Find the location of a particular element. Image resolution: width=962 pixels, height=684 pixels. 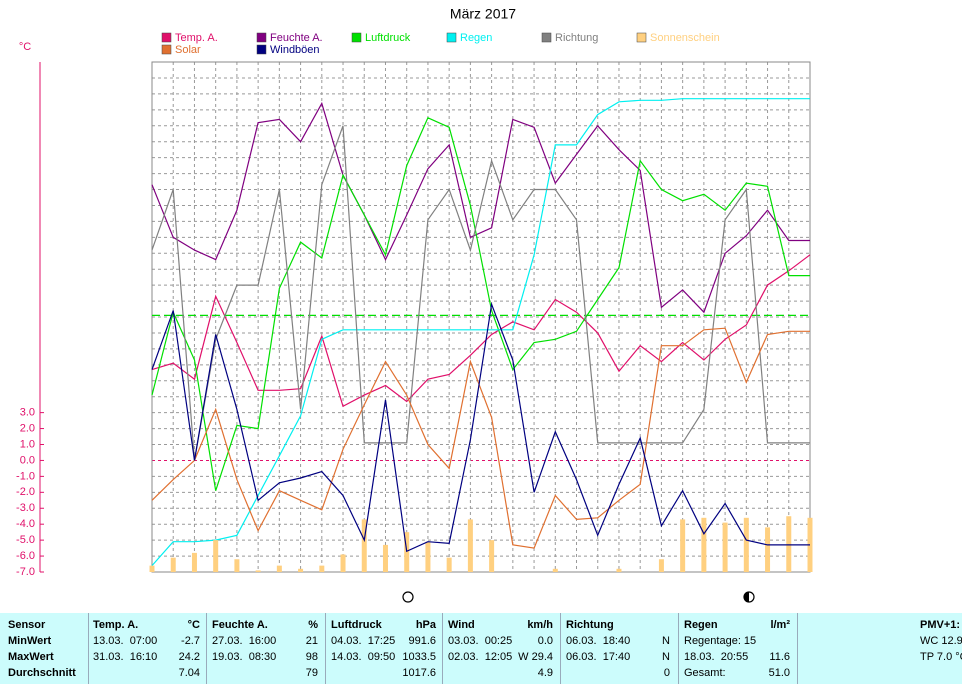

legend-label: Windböen is located at coordinates (295, 50).